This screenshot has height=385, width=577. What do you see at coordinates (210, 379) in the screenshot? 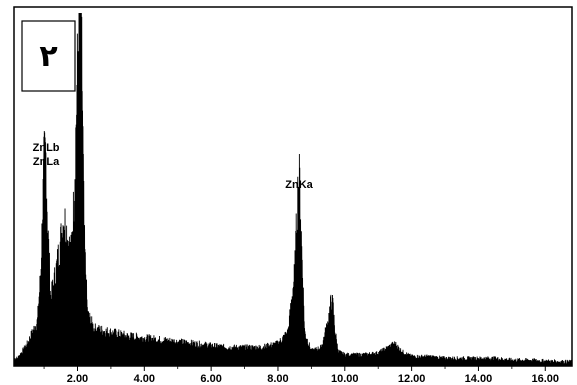
I see `x-tick-label: 6.00` at bounding box center [210, 379].